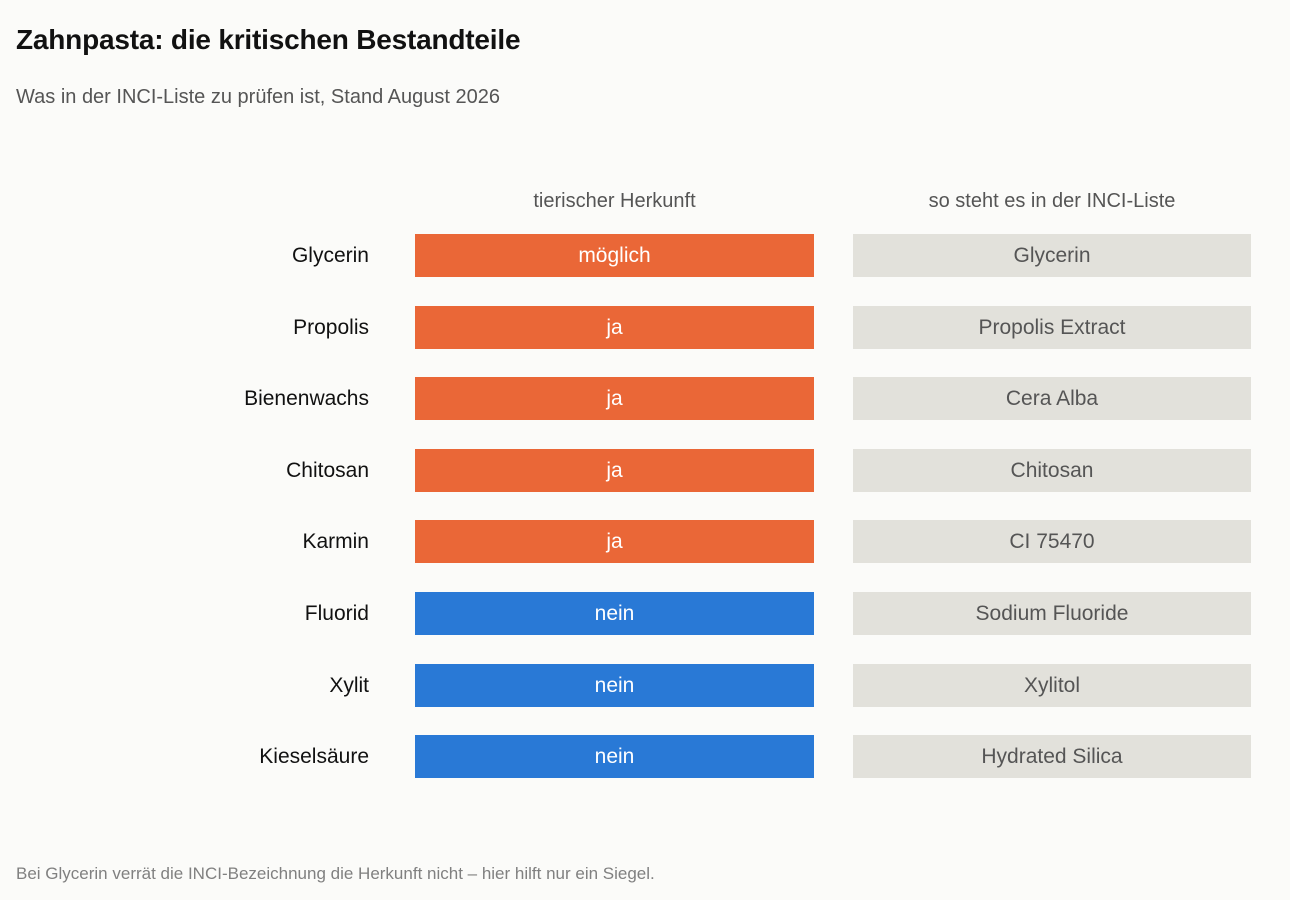 This screenshot has width=1290, height=900. I want to click on column-header-inci: so steht es in der INCI-Liste, so click(1052, 201).